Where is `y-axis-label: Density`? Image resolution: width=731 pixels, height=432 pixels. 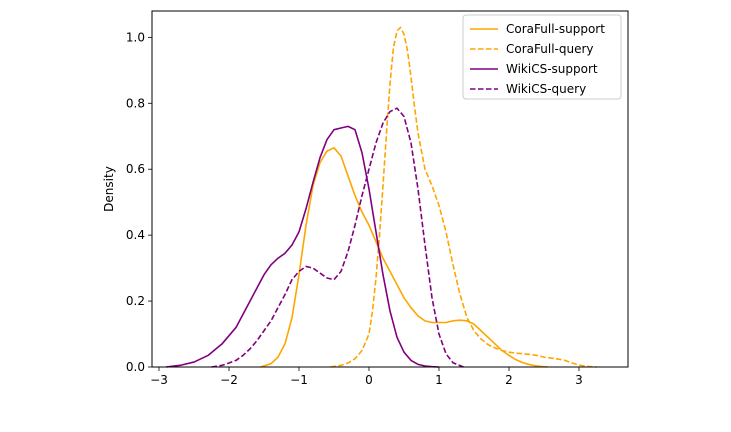
y-axis-label: Density is located at coordinates (109, 189).